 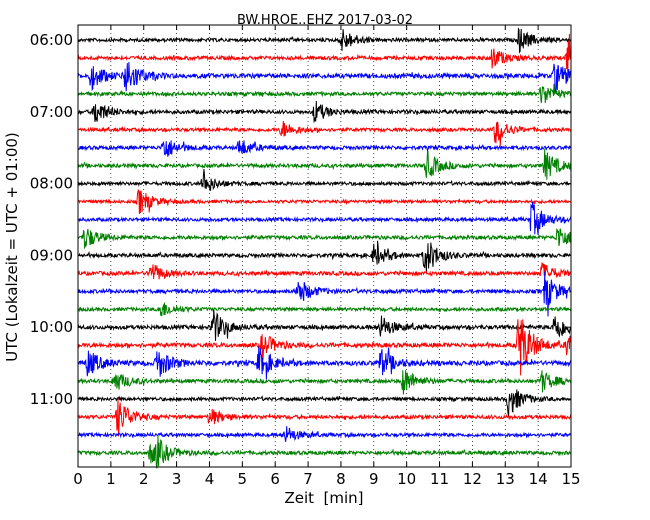 I want to click on x-tick-label: 9, so click(x=374, y=479).